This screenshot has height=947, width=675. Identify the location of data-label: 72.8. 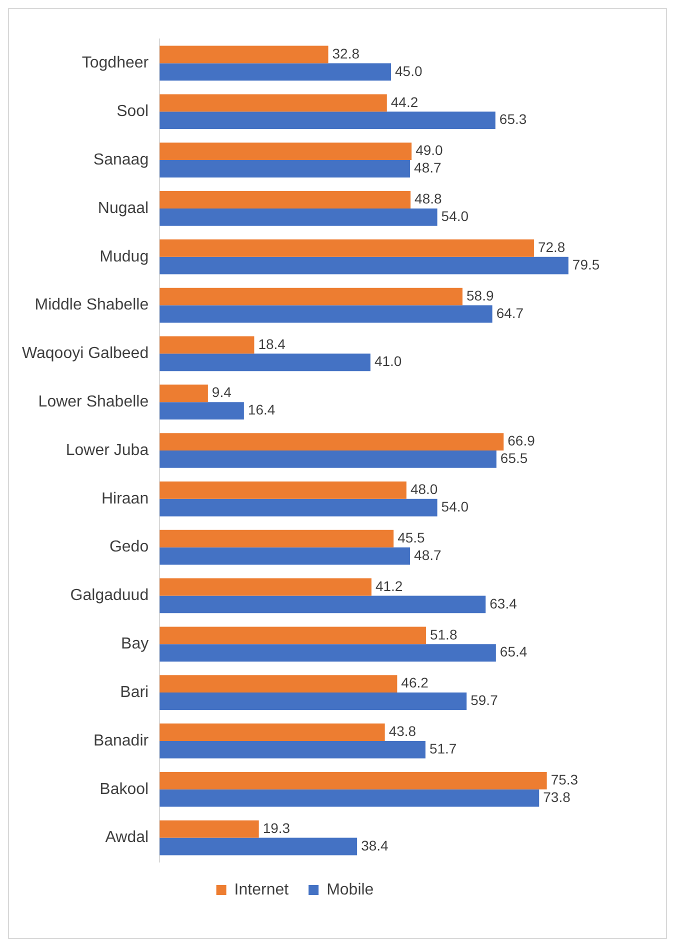
(552, 247).